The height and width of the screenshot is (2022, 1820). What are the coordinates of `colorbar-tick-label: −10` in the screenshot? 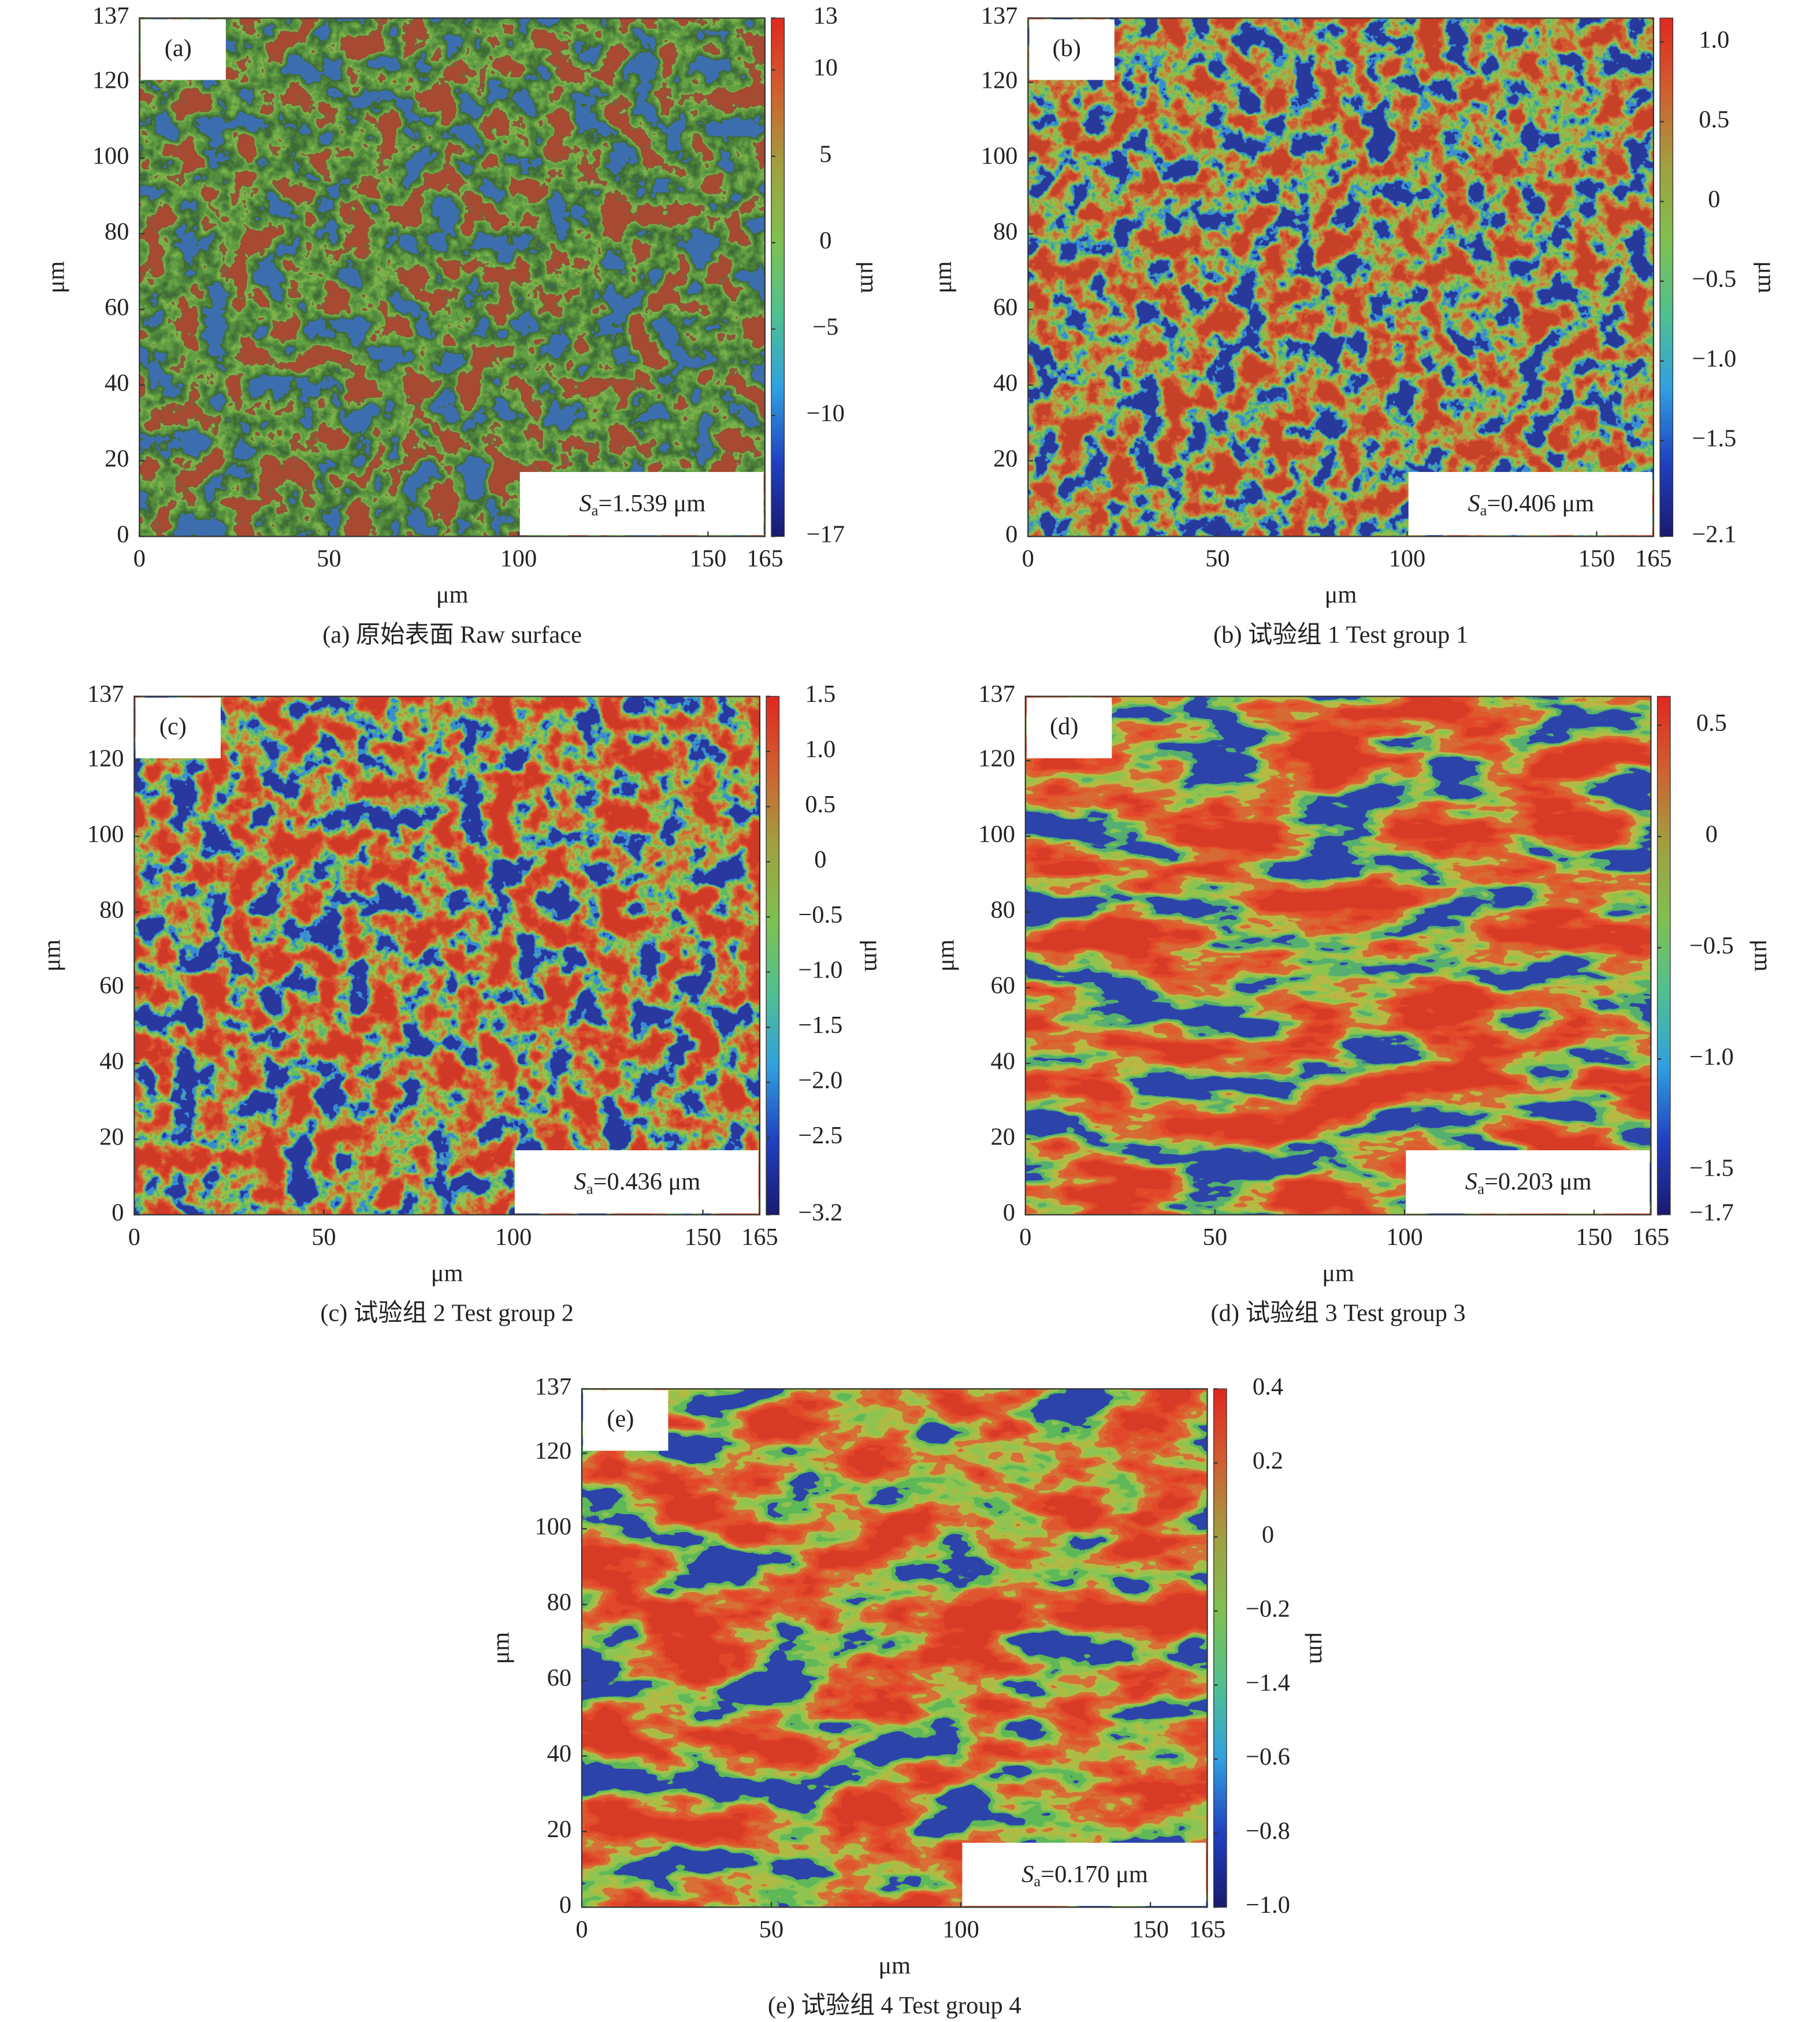 It's located at (826, 414).